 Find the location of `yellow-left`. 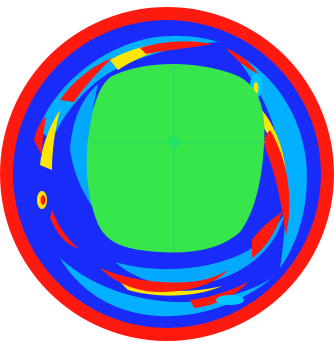

yellow-left is located at coordinates (50, 140).